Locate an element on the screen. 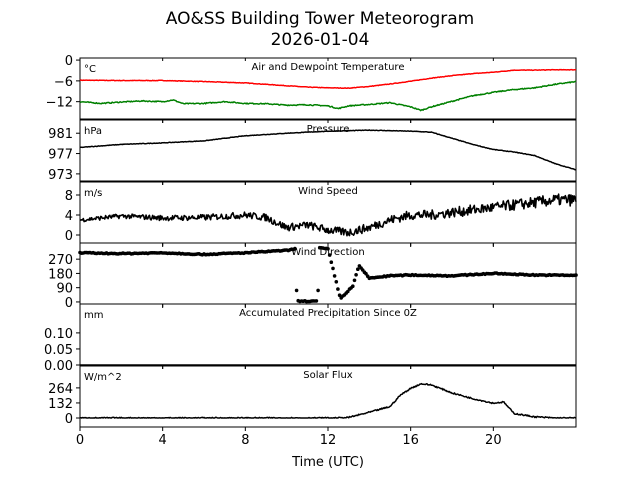 The image size is (640, 484). x-tick-label: 16 is located at coordinates (410, 440).